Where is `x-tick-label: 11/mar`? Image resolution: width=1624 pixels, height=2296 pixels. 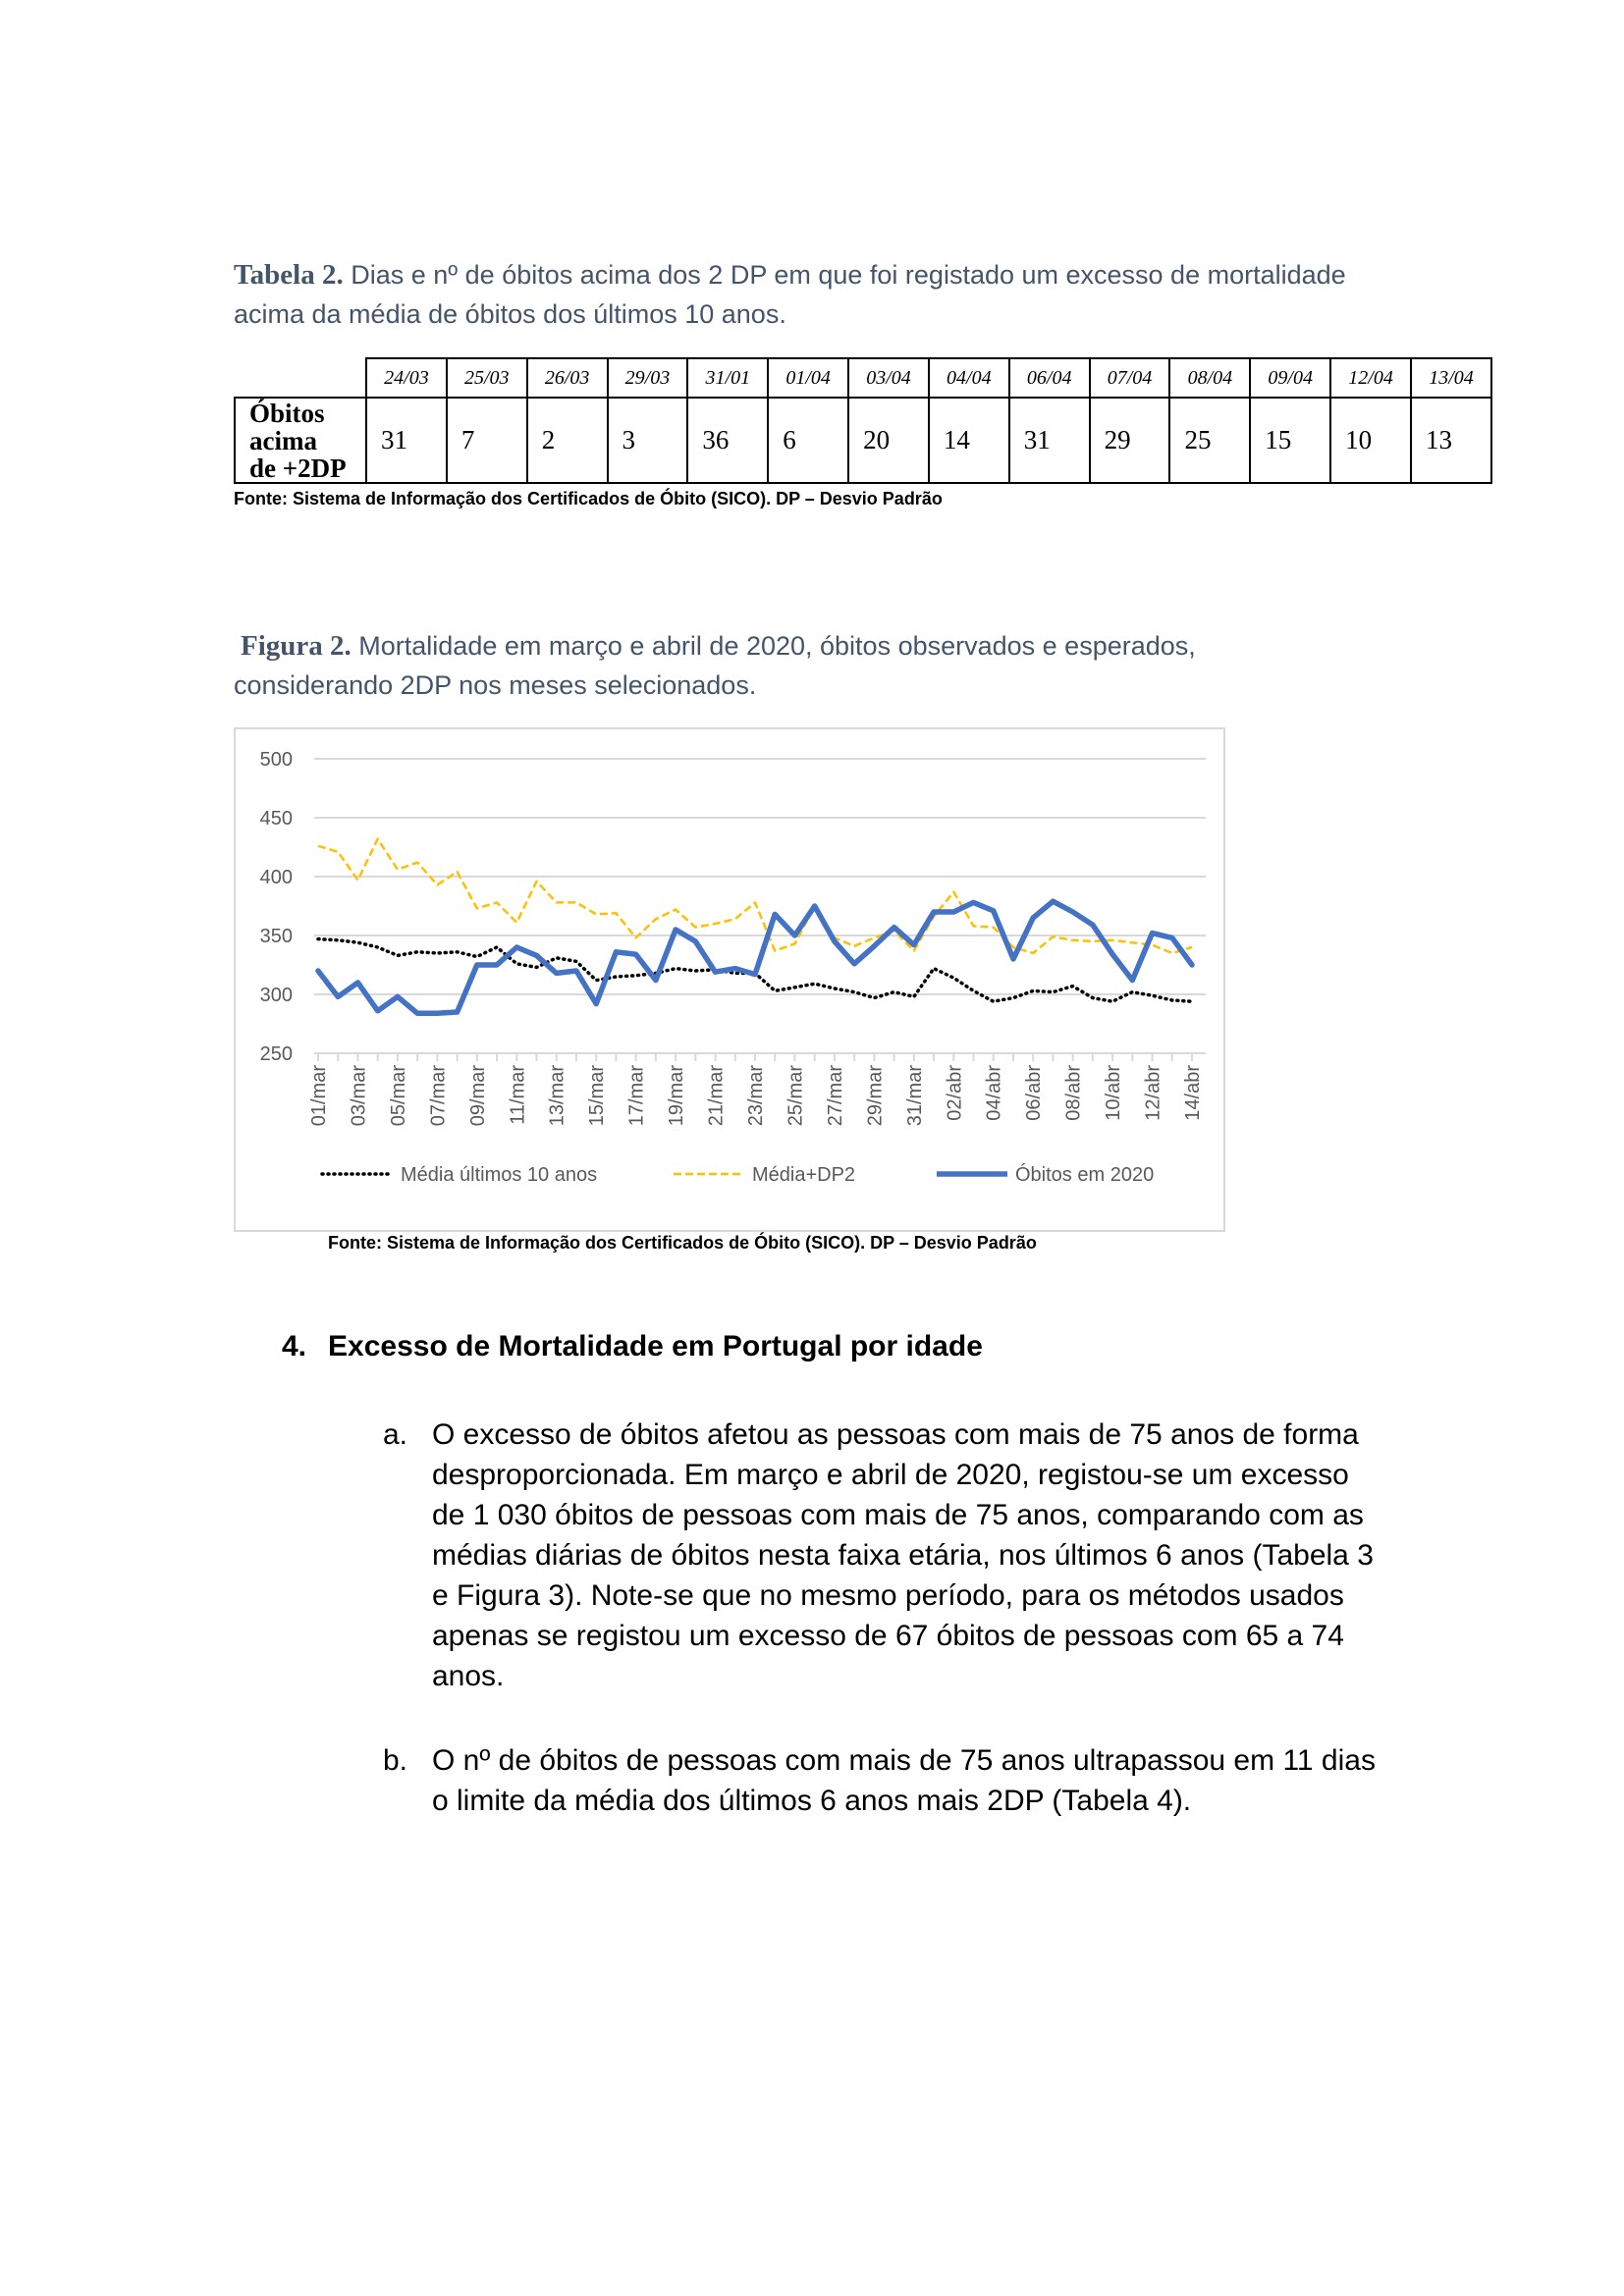
x-tick-label: 11/mar is located at coordinates (517, 1095).